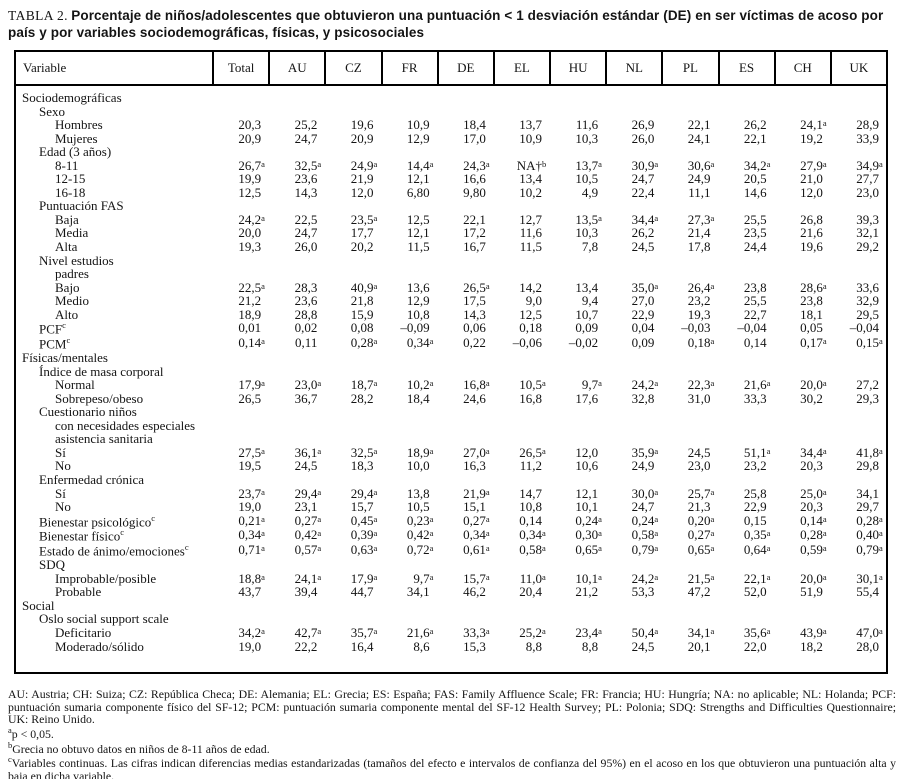 Image resolution: width=903 pixels, height=779 pixels. What do you see at coordinates (451, 439) in the screenshot?
I see `section-label-row: asistencia sanitaria` at bounding box center [451, 439].